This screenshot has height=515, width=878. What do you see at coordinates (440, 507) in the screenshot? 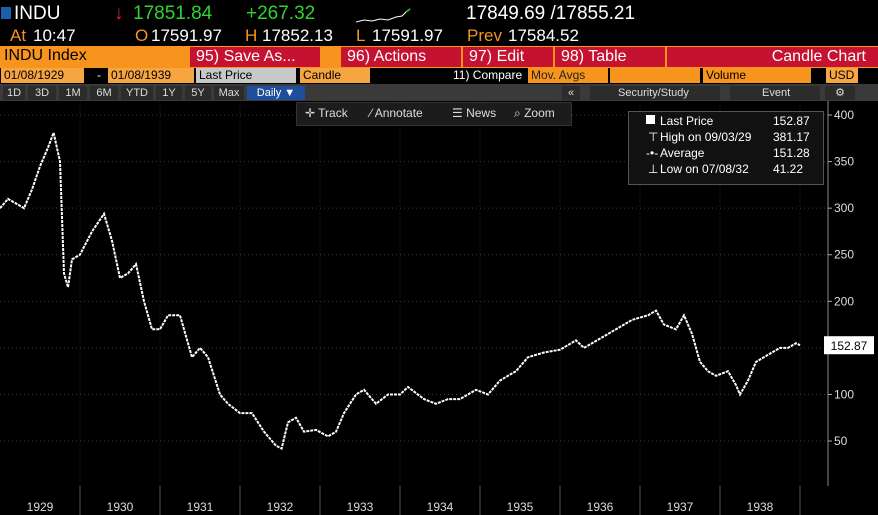
I see `x-tick-label: 1934` at bounding box center [440, 507].